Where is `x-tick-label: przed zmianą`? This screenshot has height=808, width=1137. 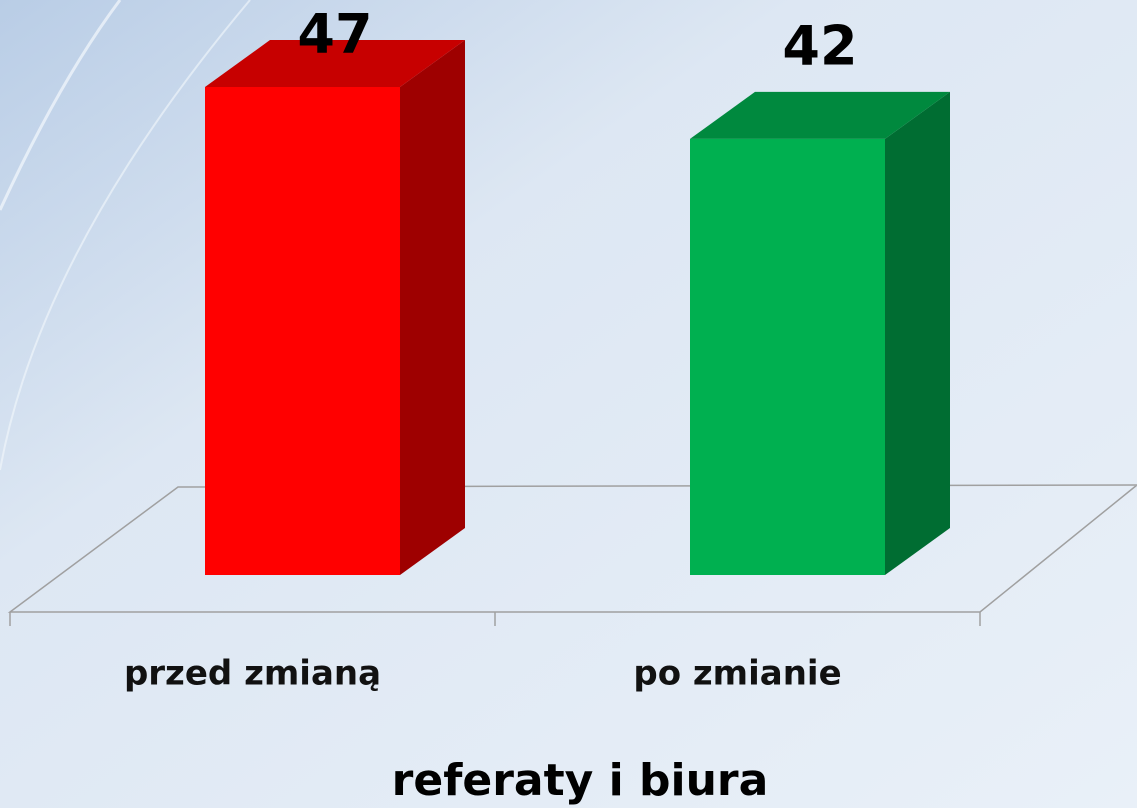 x-tick-label: przed zmianą is located at coordinates (252, 674).